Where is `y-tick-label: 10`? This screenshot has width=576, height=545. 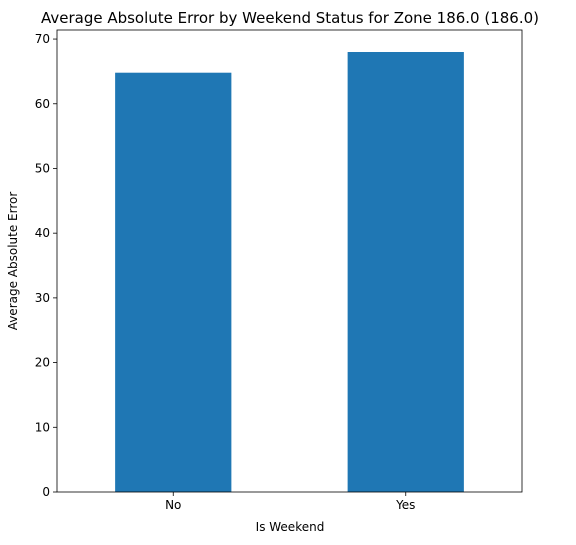 y-tick-label: 10 is located at coordinates (42, 427).